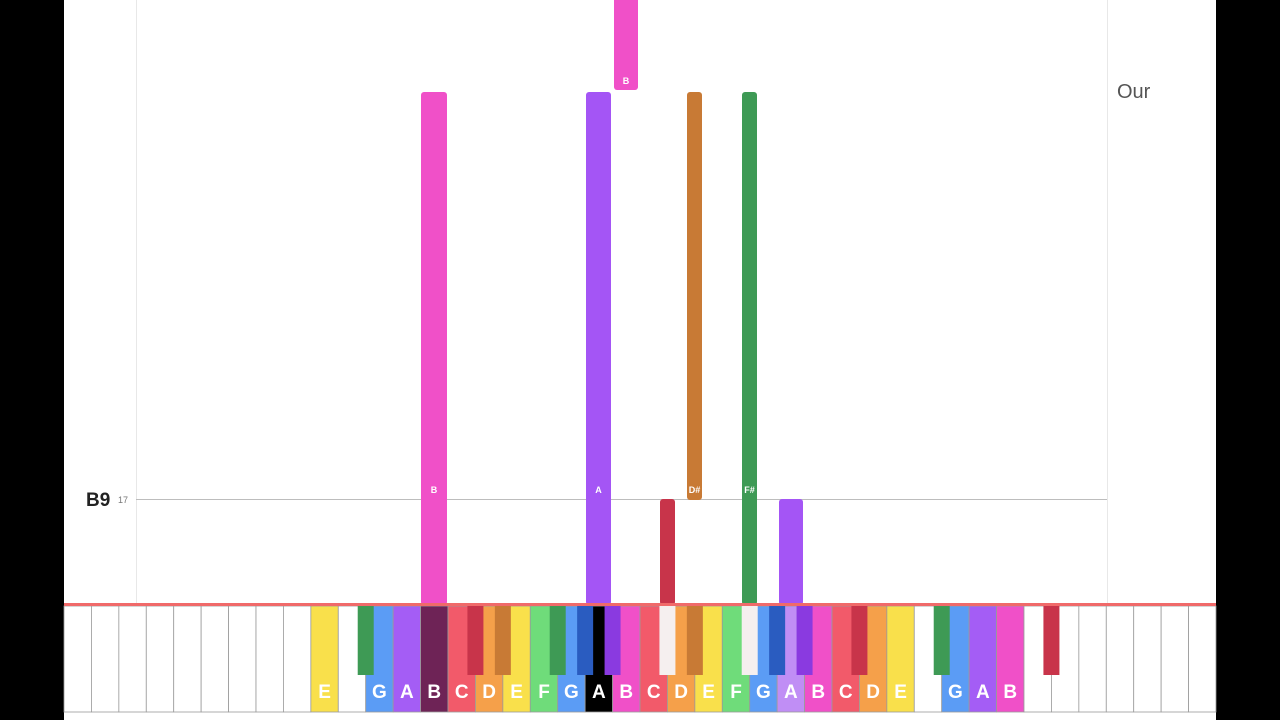 This screenshot has height=720, width=1280. What do you see at coordinates (1134, 92) in the screenshot?
I see `side-text: Our` at bounding box center [1134, 92].